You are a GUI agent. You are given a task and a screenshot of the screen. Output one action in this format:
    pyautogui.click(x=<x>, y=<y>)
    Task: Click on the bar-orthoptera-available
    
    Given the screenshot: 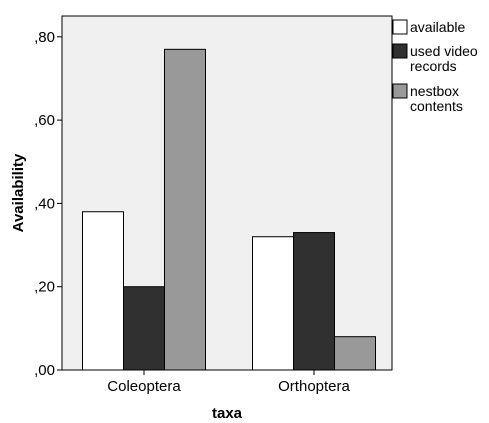 What is the action you would take?
    pyautogui.click(x=273, y=303)
    